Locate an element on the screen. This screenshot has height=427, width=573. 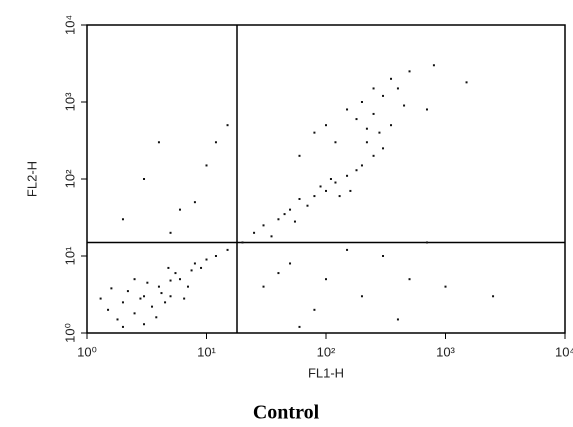
y-tick-label: 10⁰ is located at coordinates (69, 333).